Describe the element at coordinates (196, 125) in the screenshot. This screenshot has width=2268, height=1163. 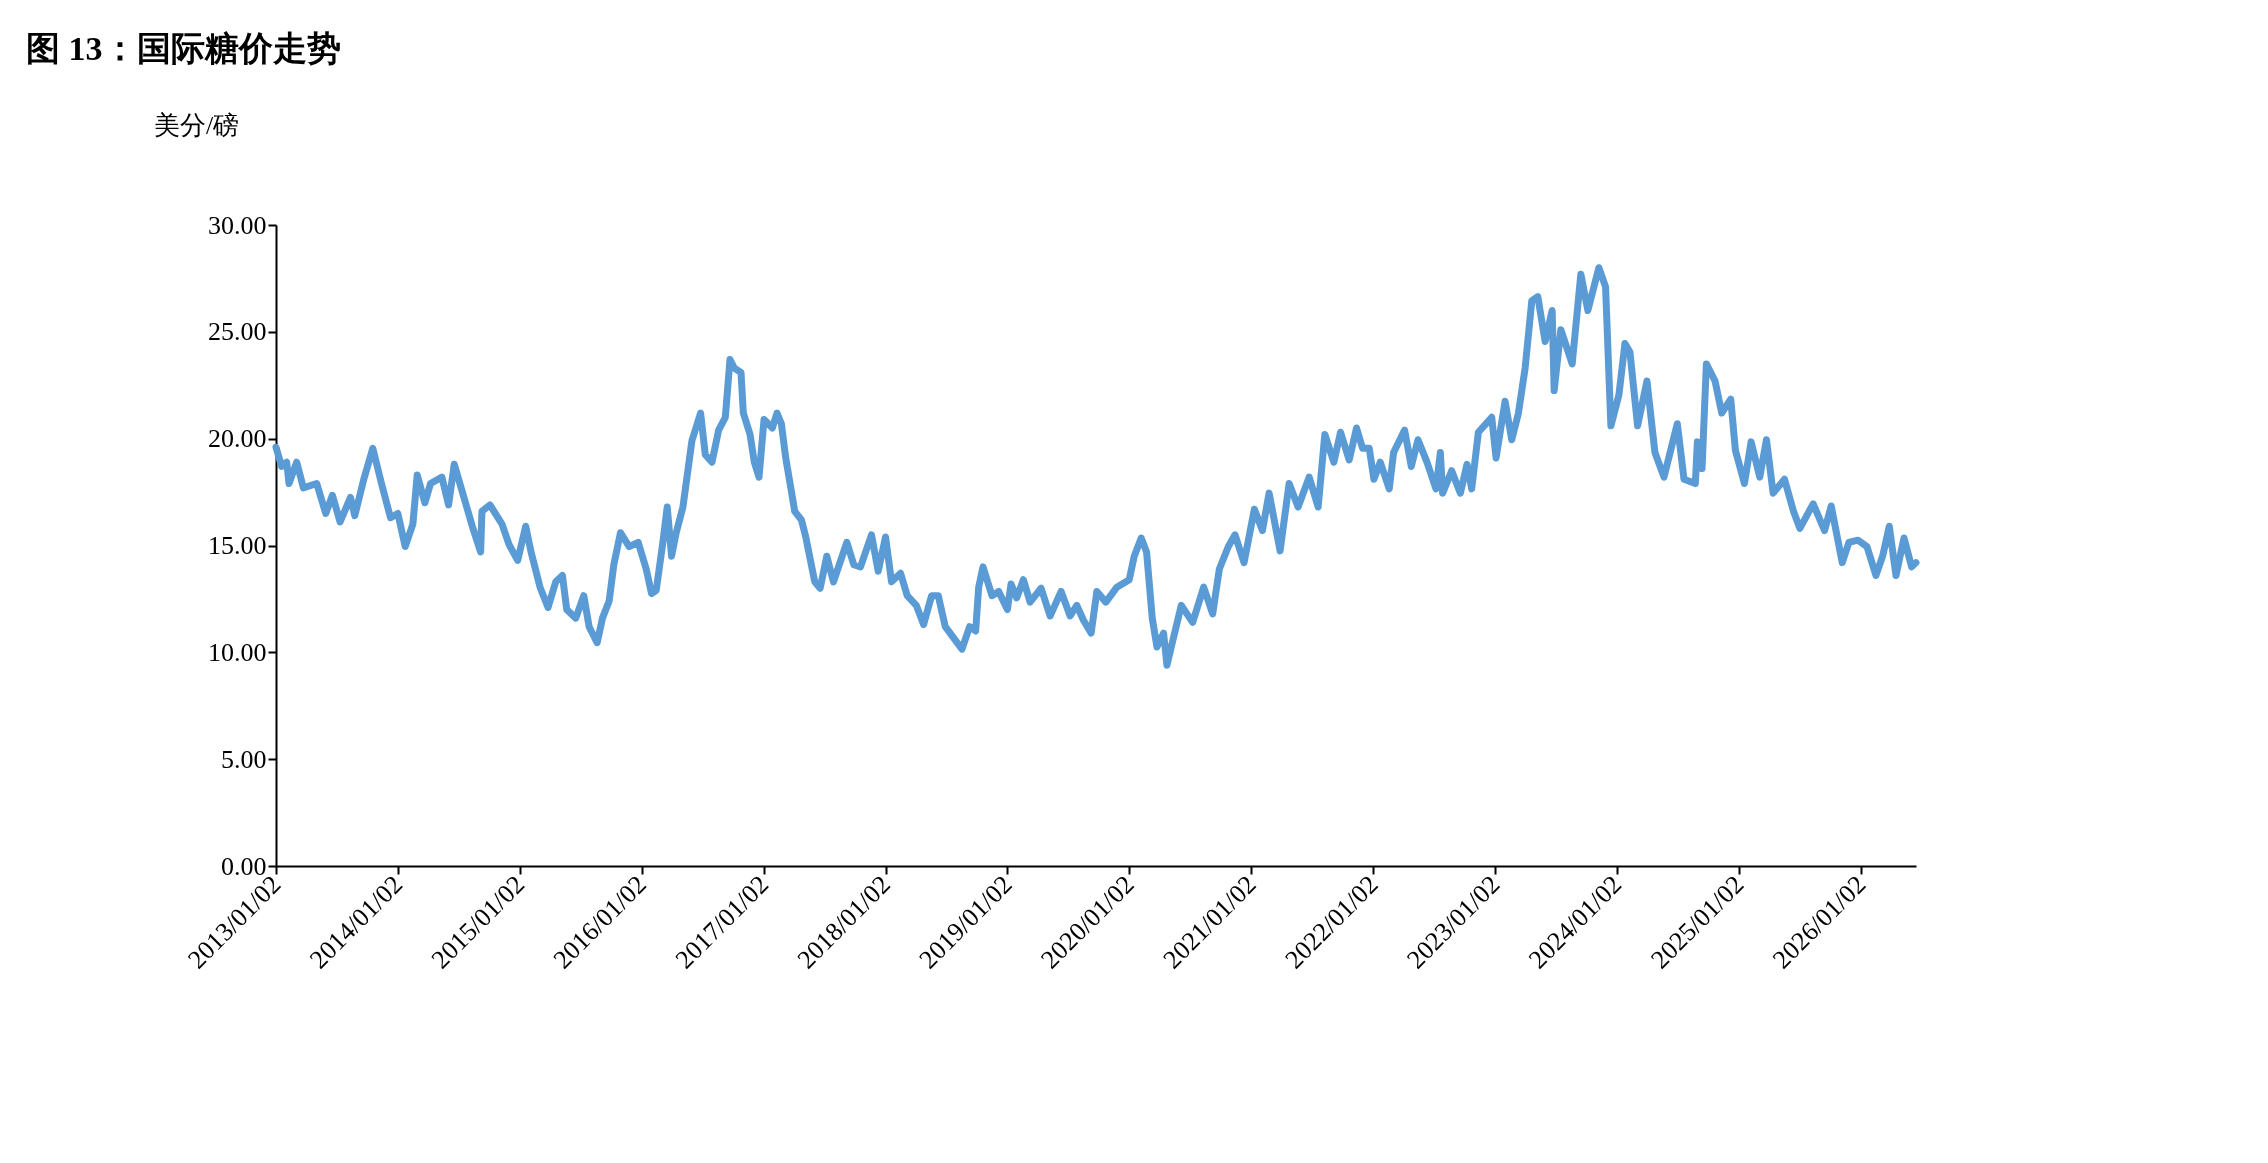
I see `y-axis-title: 美分/磅` at that location.